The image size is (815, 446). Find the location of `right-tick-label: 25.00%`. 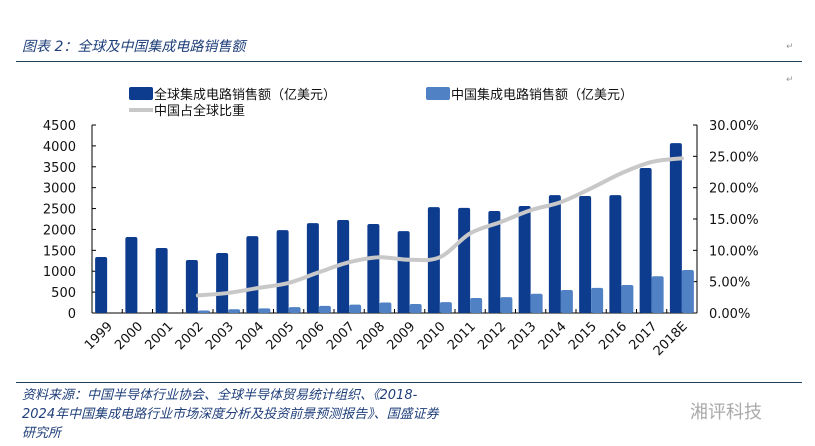

right-tick-label: 25.00% is located at coordinates (734, 157).